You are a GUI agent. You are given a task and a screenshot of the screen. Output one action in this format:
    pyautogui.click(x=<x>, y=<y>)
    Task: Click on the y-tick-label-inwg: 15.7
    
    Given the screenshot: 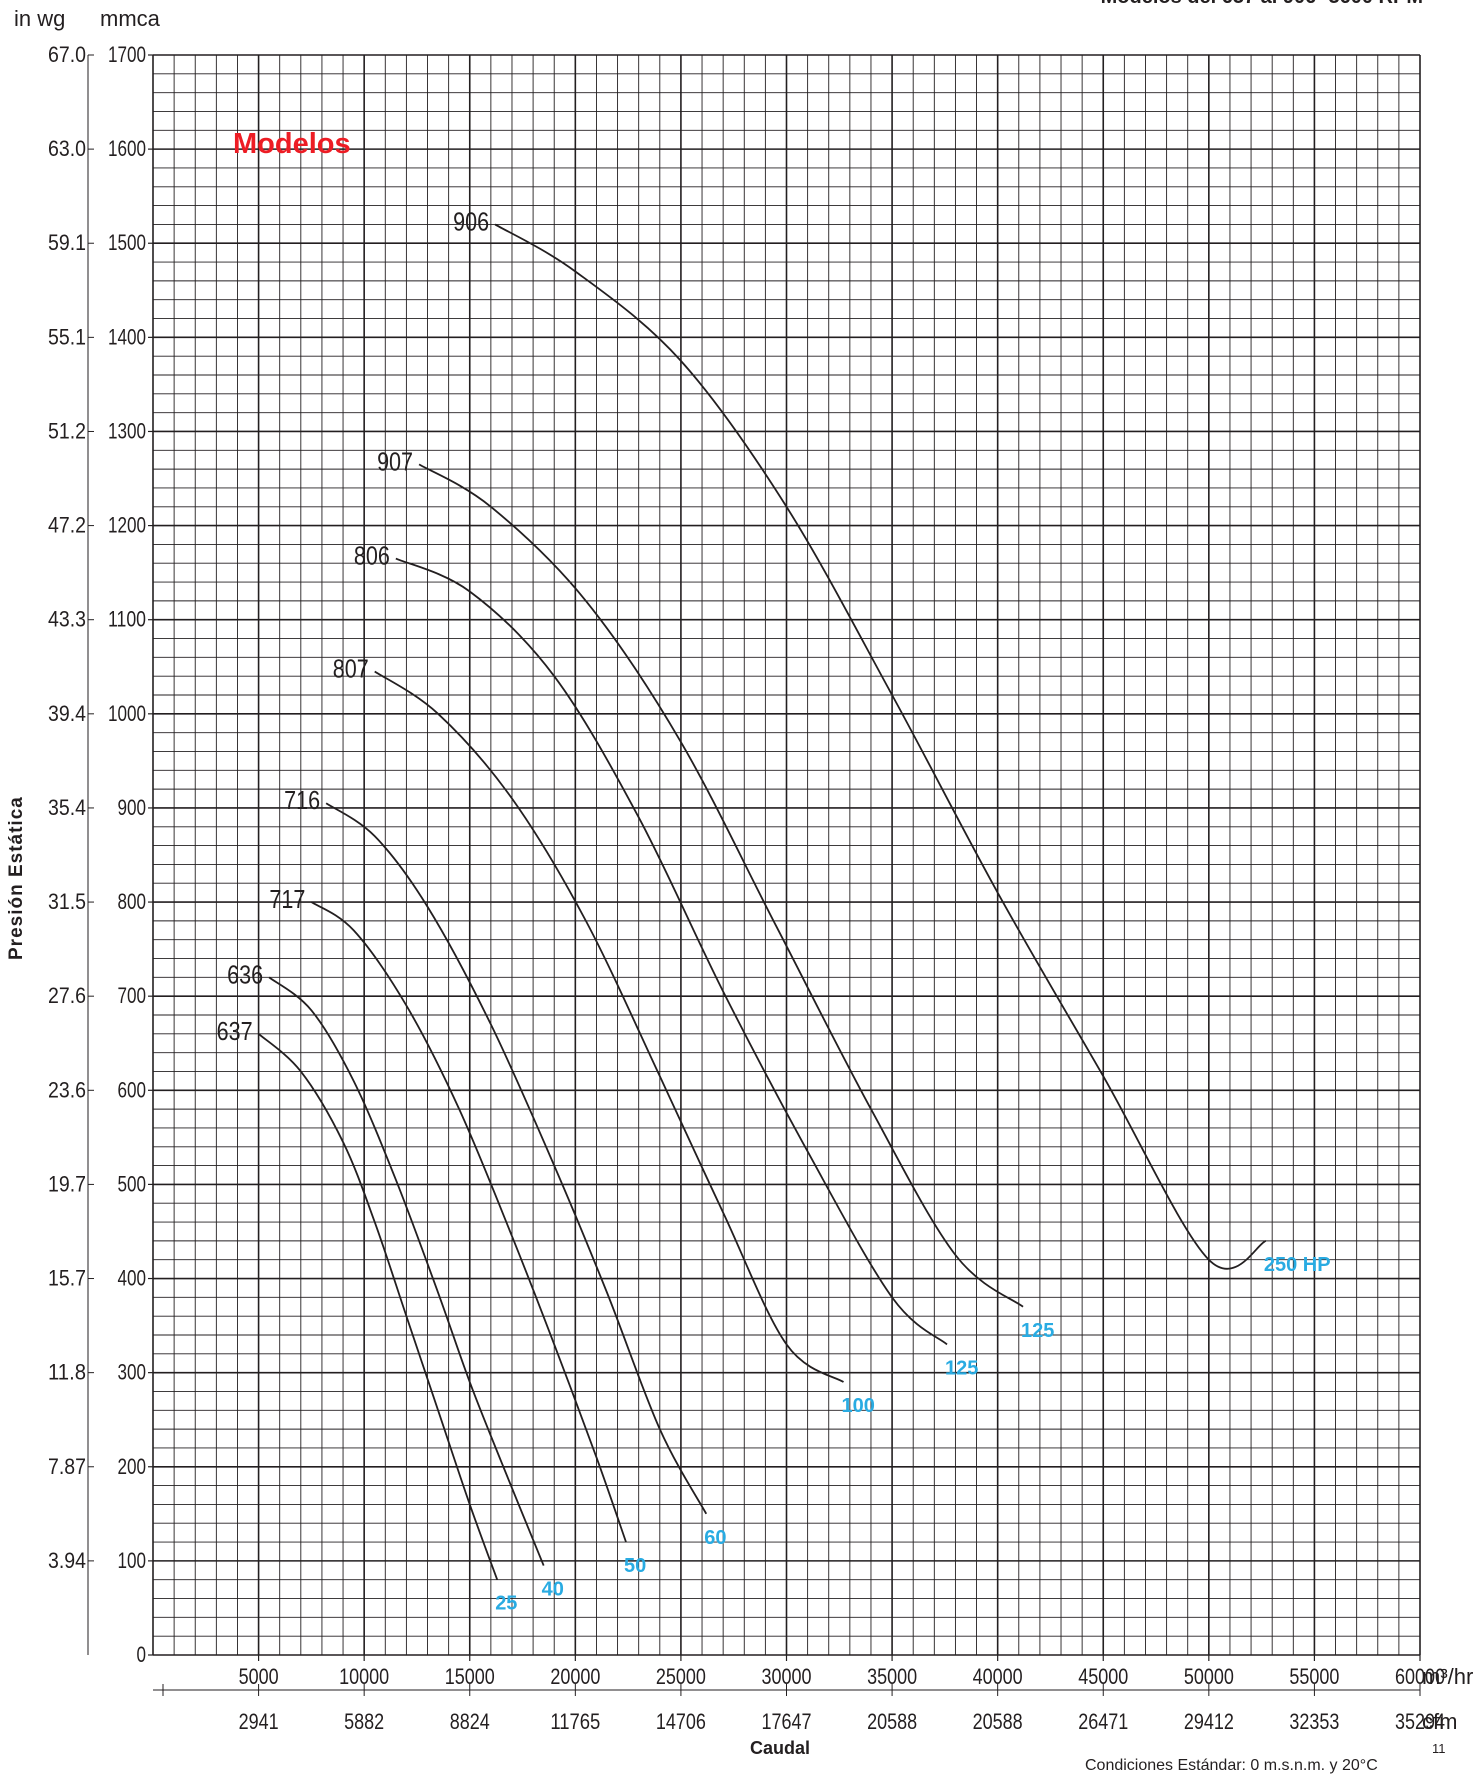 What is the action you would take?
    pyautogui.click(x=67, y=1278)
    